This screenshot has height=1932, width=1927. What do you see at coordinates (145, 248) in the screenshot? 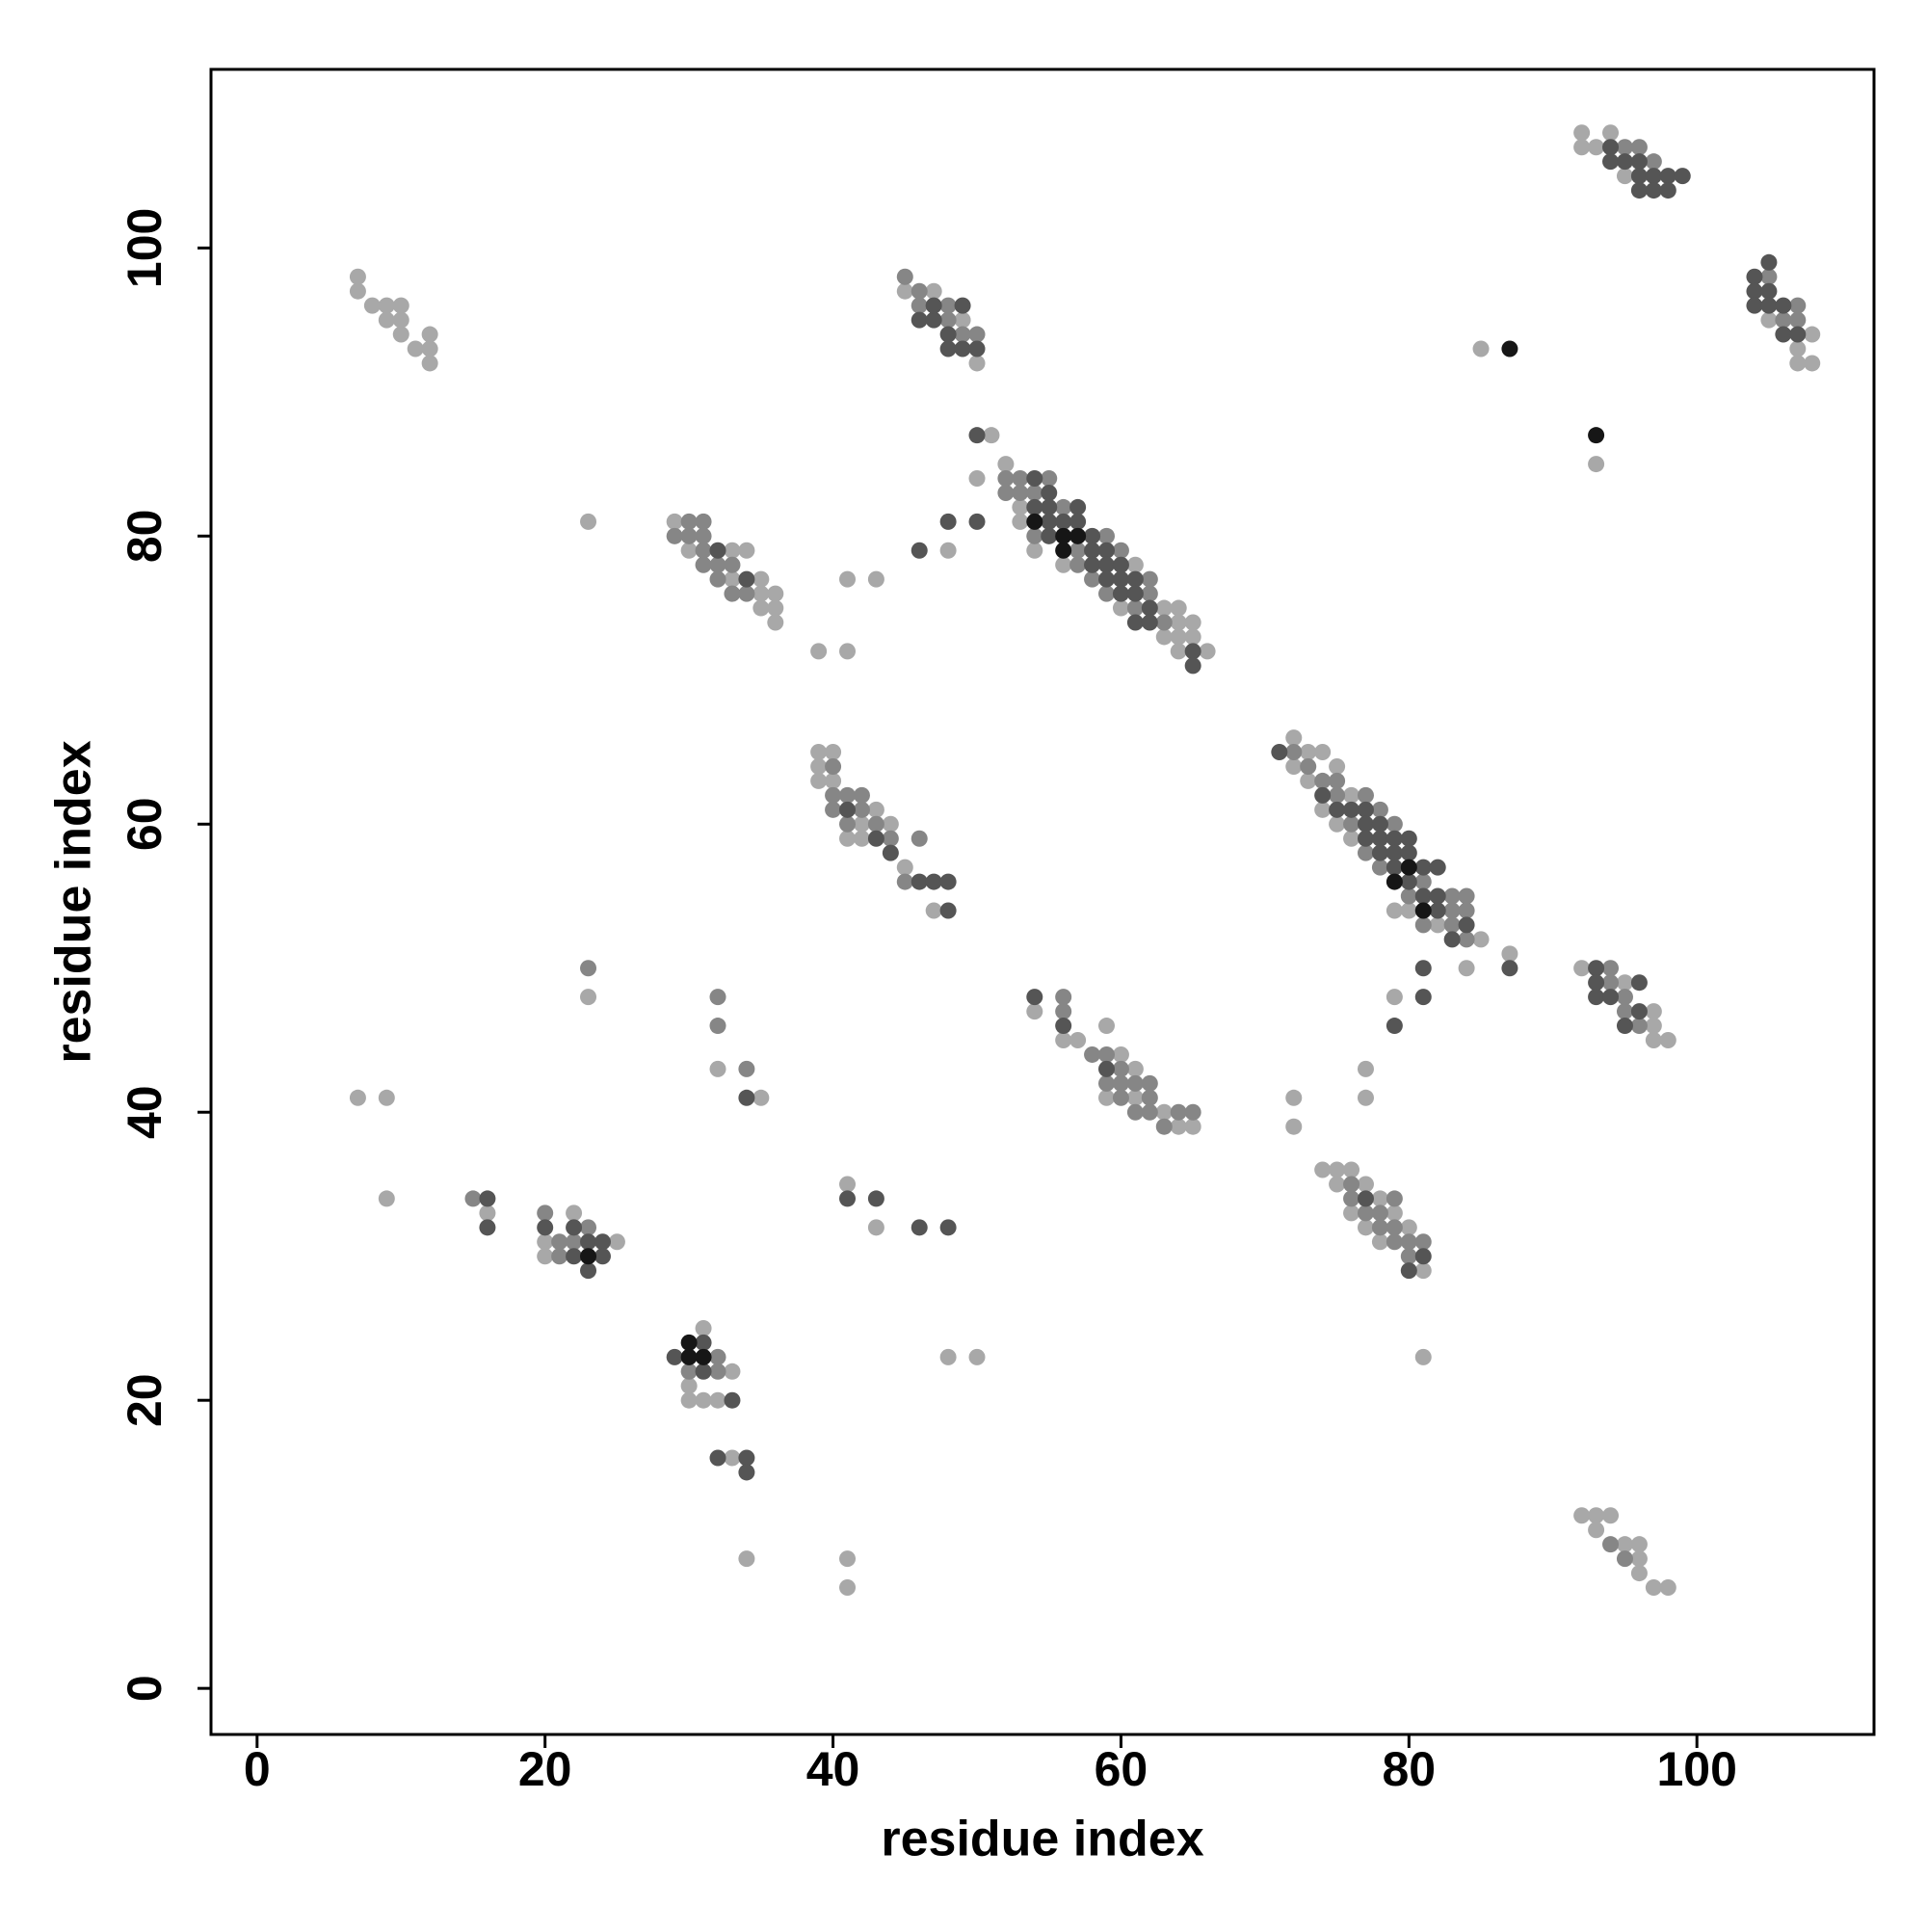
I see `y-tick-label: 100` at bounding box center [145, 248].